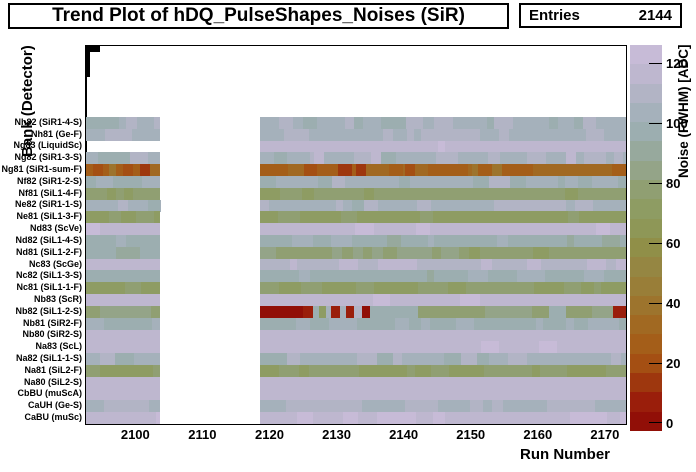  I want to click on y-axis-label: Na81 (SiL2-F), so click(53, 369).